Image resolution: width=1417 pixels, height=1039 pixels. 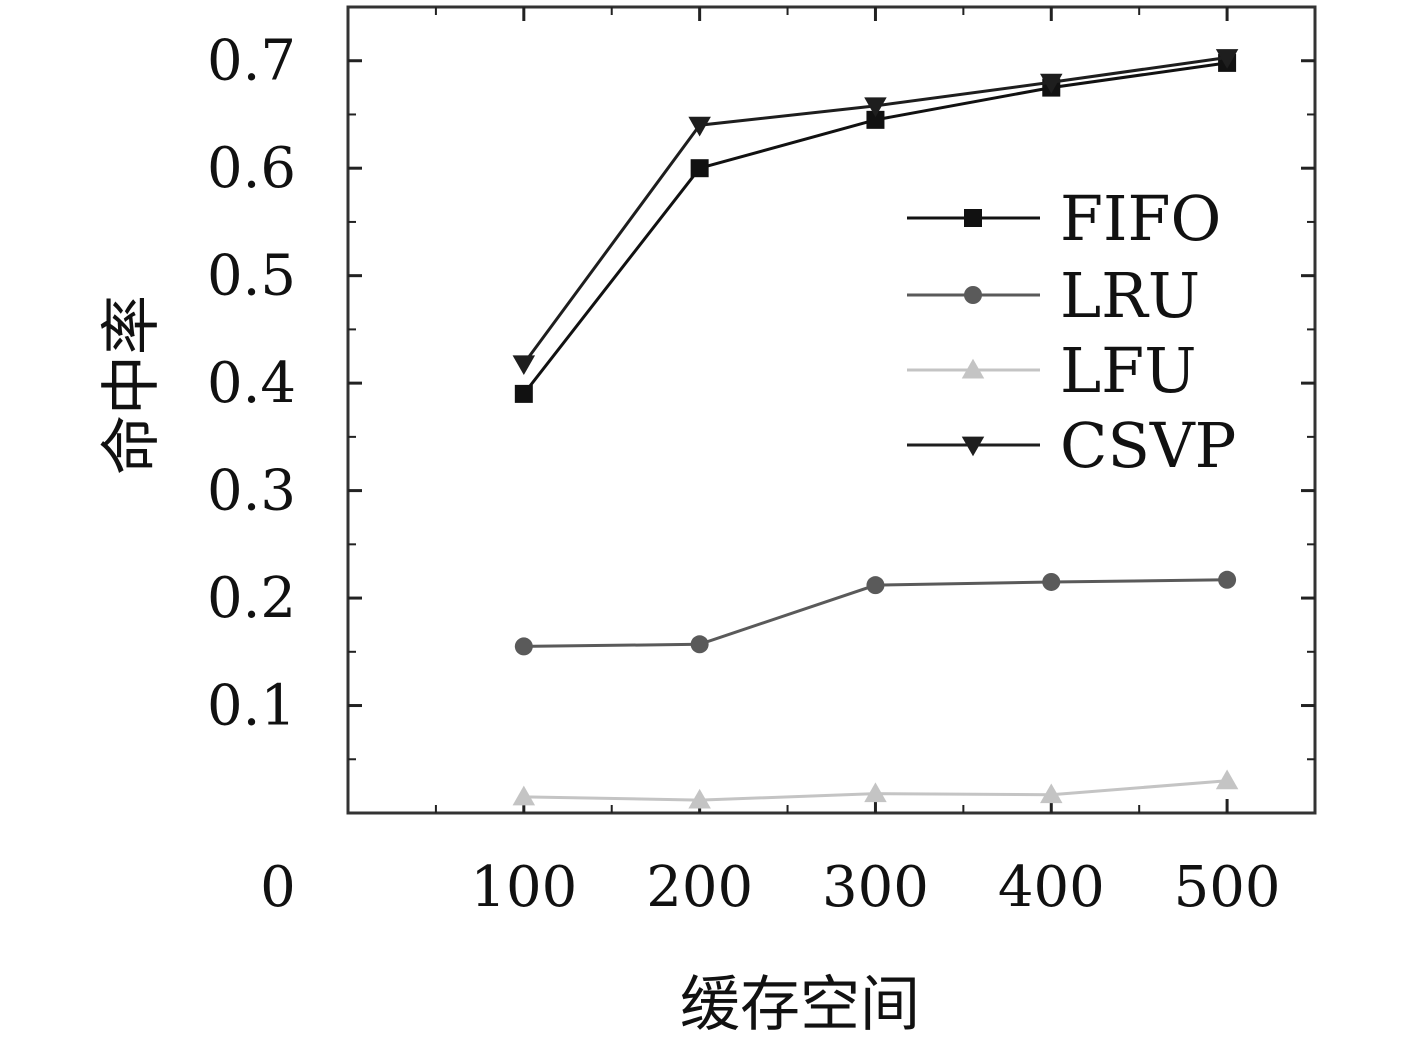 What do you see at coordinates (800, 1004) in the screenshot?
I see `x-axis-label: 缓存空间` at bounding box center [800, 1004].